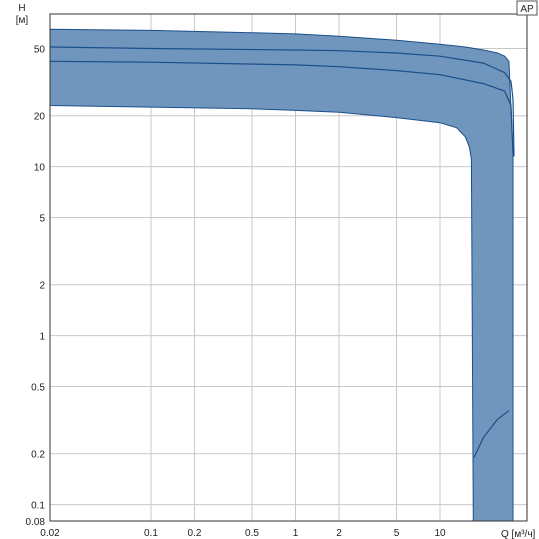 This screenshot has height=539, width=539. Describe the element at coordinates (151, 533) in the screenshot. I see `x-tick-label: 0.1` at that location.